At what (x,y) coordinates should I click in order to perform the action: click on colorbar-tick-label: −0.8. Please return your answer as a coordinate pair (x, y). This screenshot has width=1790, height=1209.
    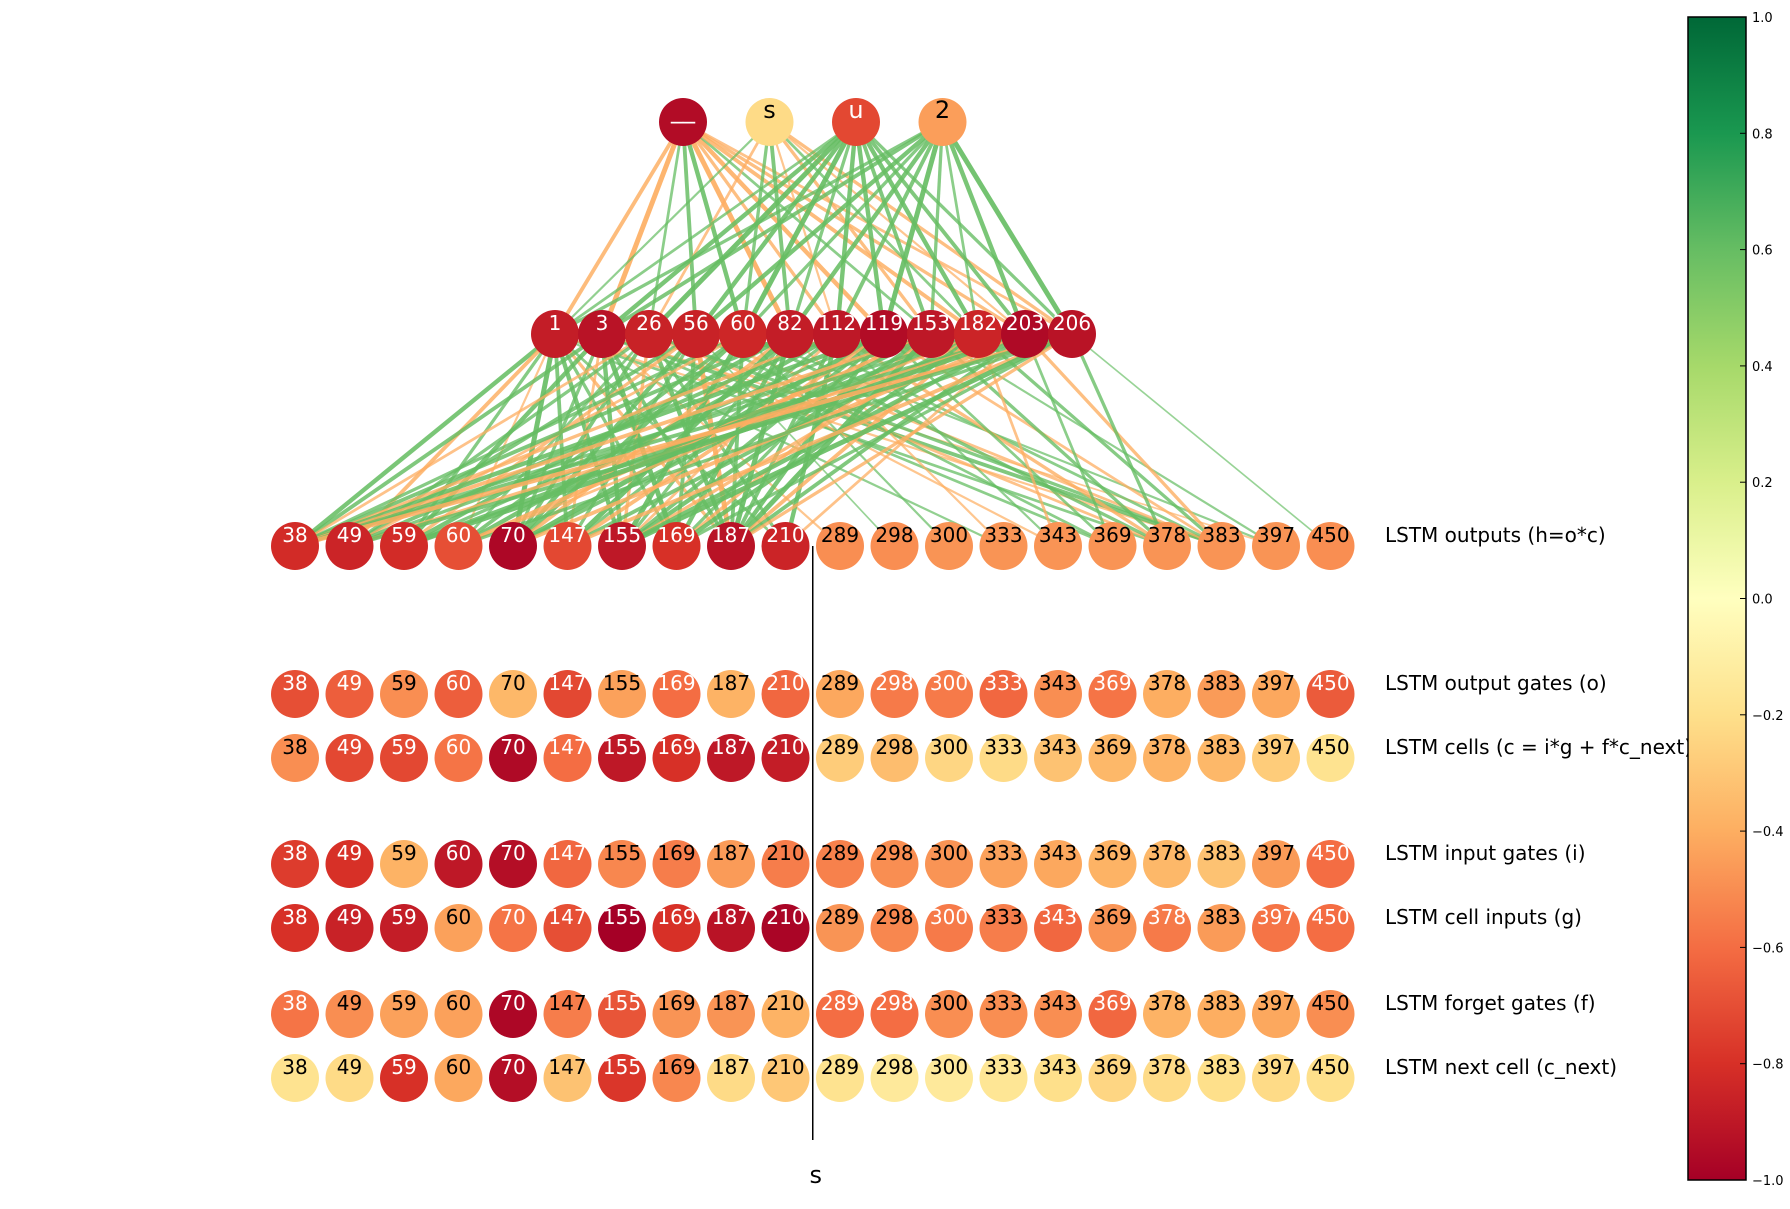
    Looking at the image, I should click on (1768, 1065).